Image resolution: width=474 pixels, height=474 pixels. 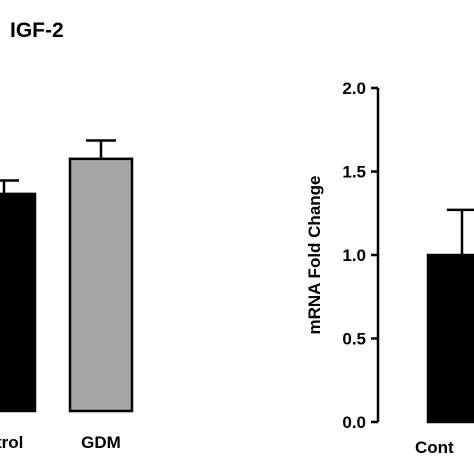 What do you see at coordinates (354, 422) in the screenshot?
I see `y-tick-label: 0.0` at bounding box center [354, 422].